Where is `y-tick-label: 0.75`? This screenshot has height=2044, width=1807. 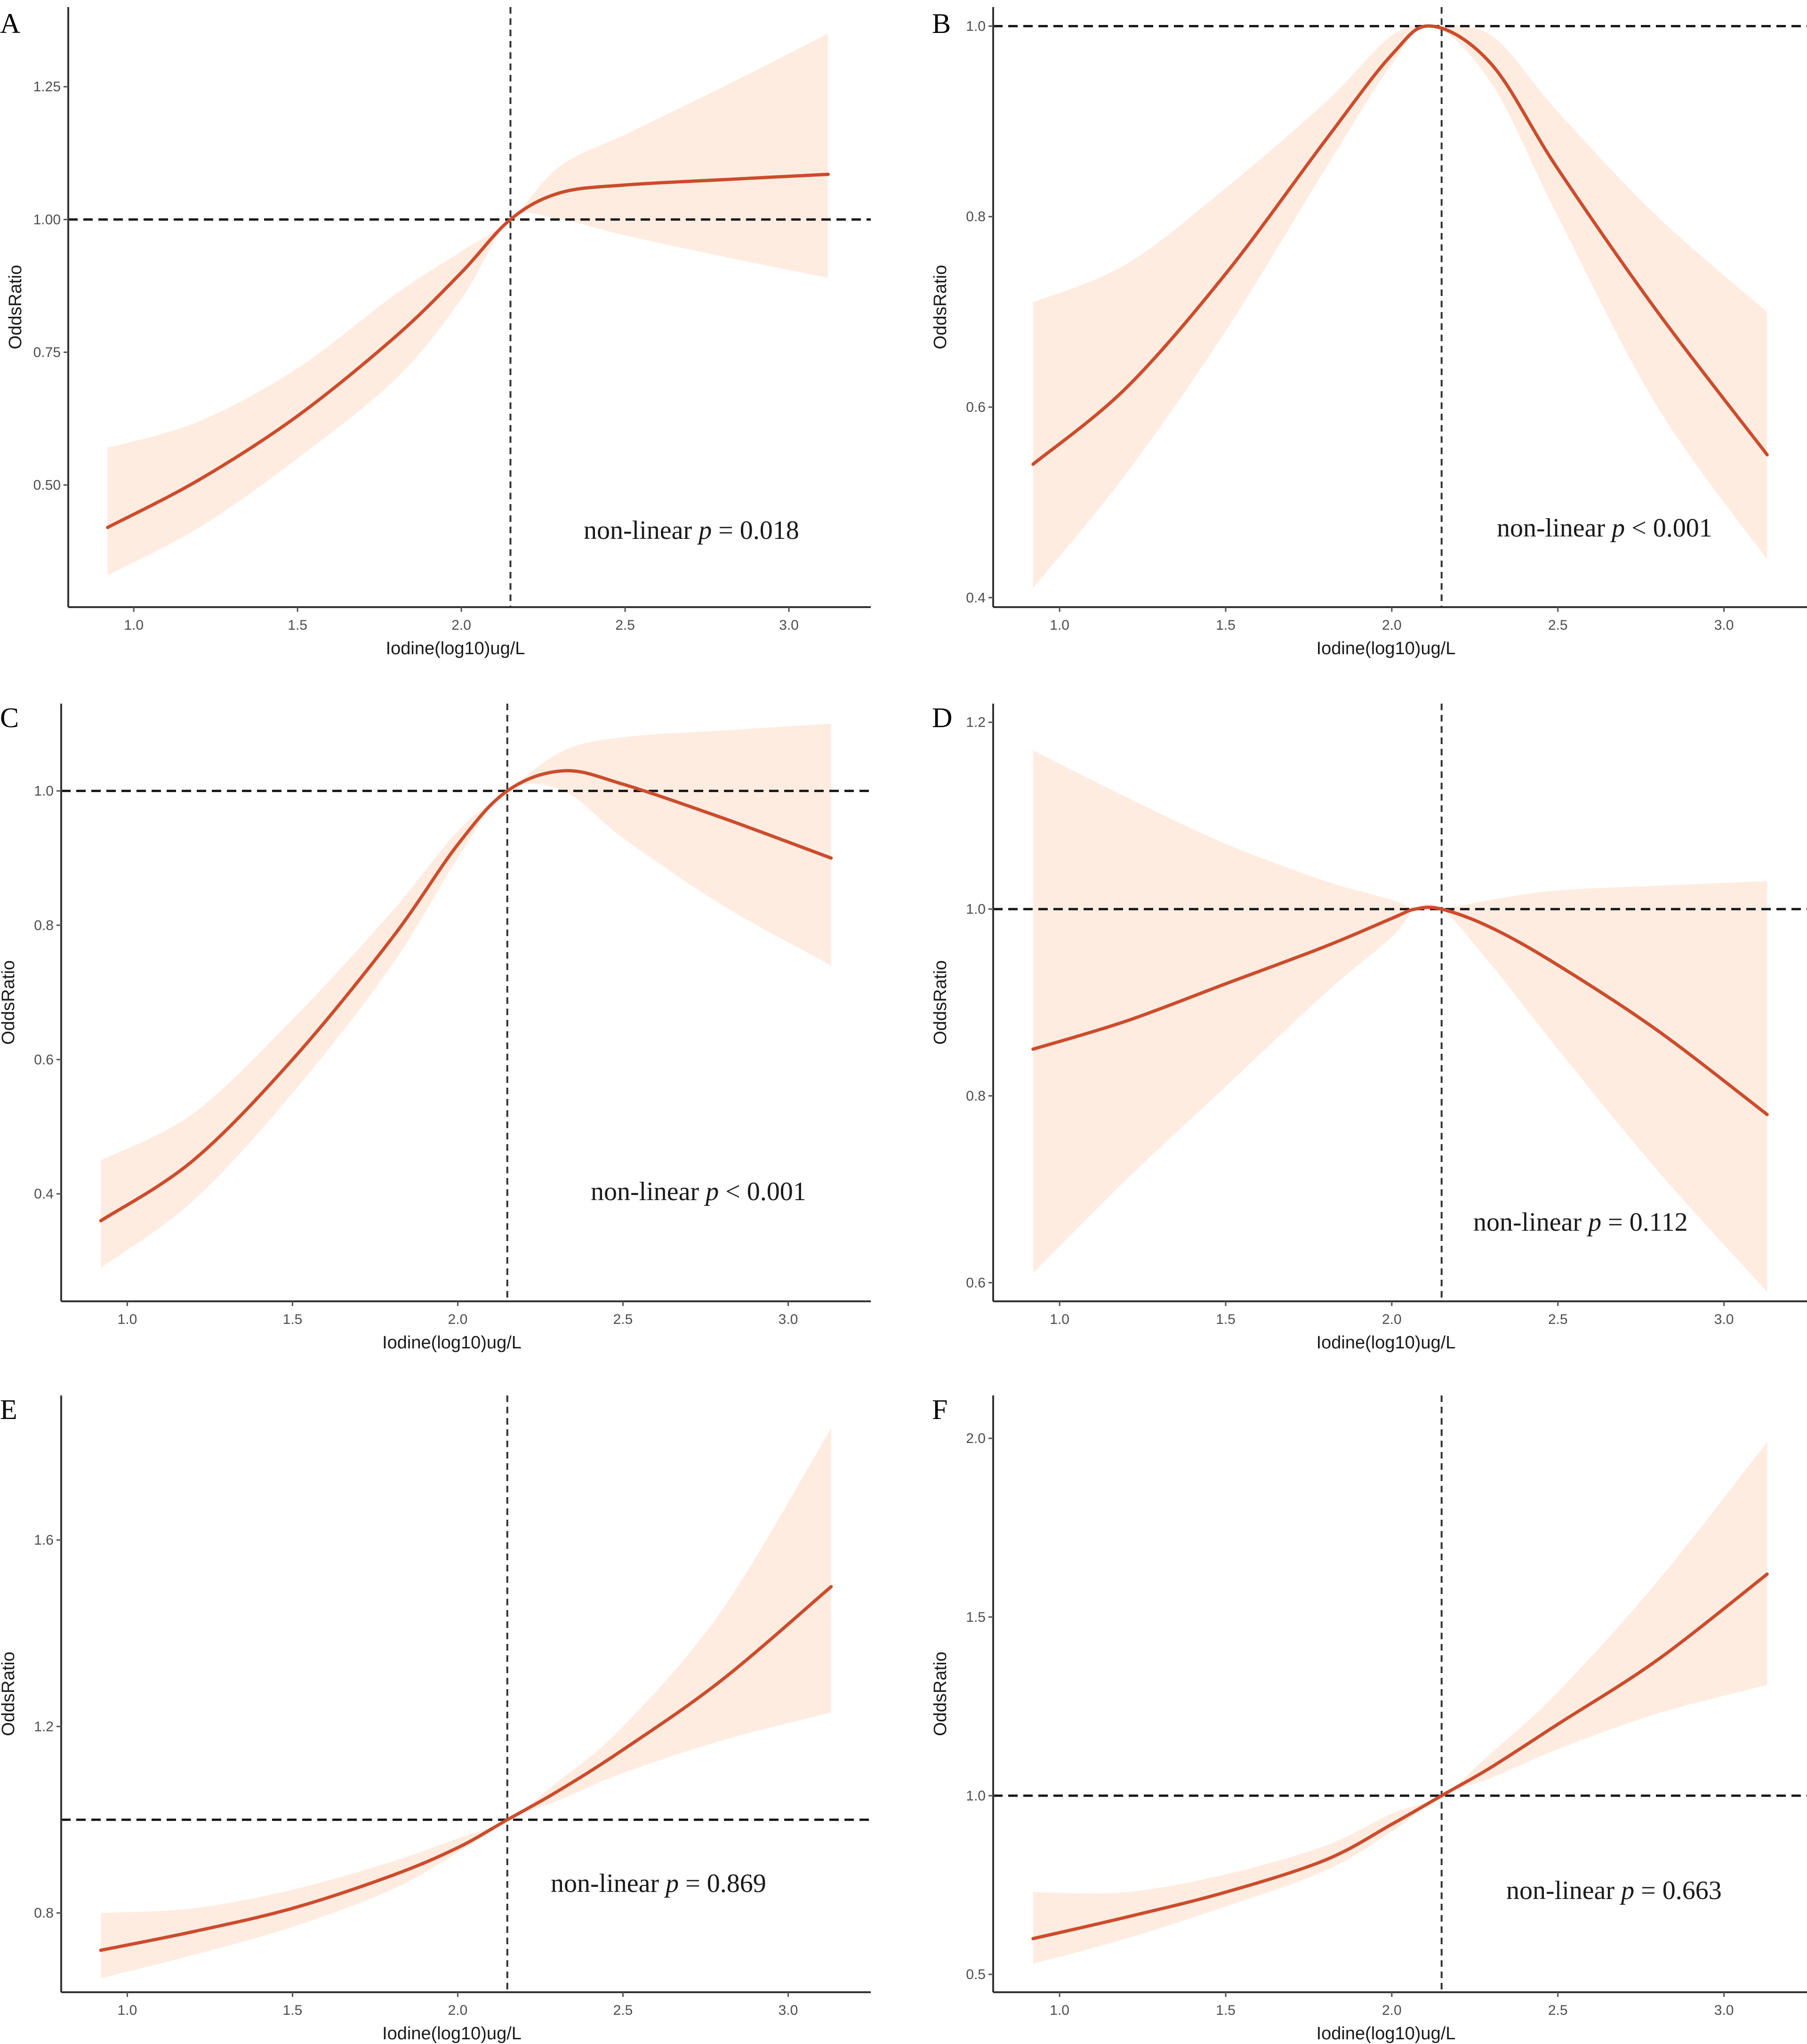
y-tick-label: 0.75 is located at coordinates (47, 352).